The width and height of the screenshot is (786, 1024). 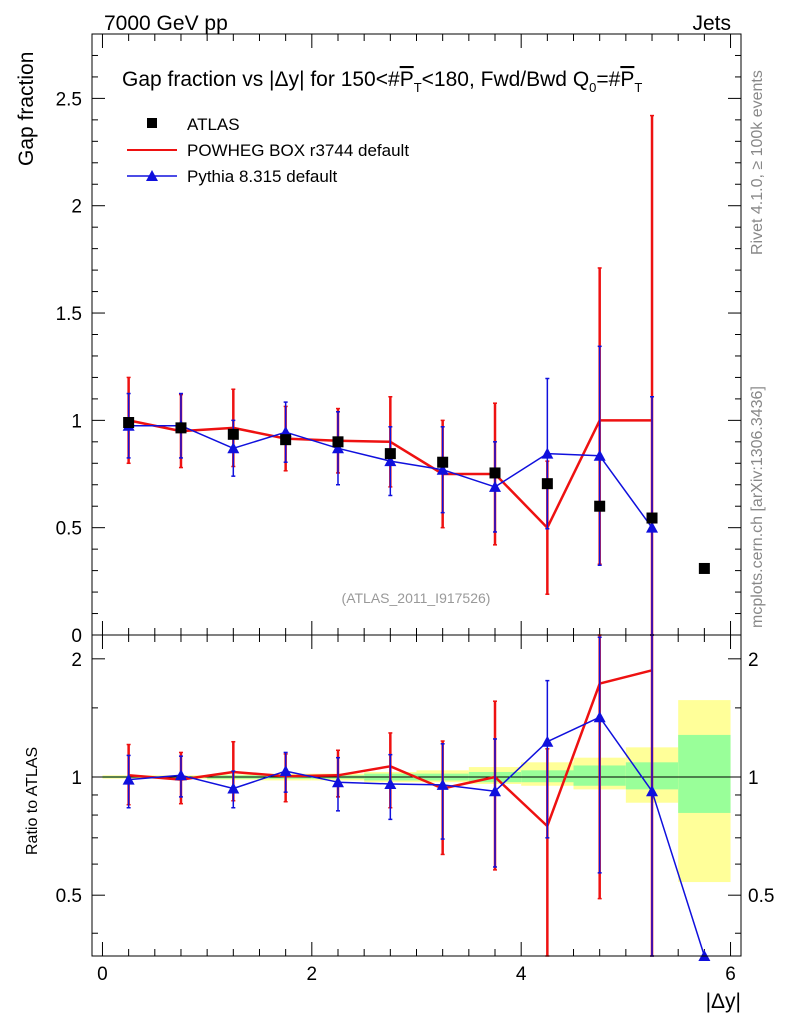 What do you see at coordinates (753, 660) in the screenshot?
I see `ratio-y-tick-label-right: 2` at bounding box center [753, 660].